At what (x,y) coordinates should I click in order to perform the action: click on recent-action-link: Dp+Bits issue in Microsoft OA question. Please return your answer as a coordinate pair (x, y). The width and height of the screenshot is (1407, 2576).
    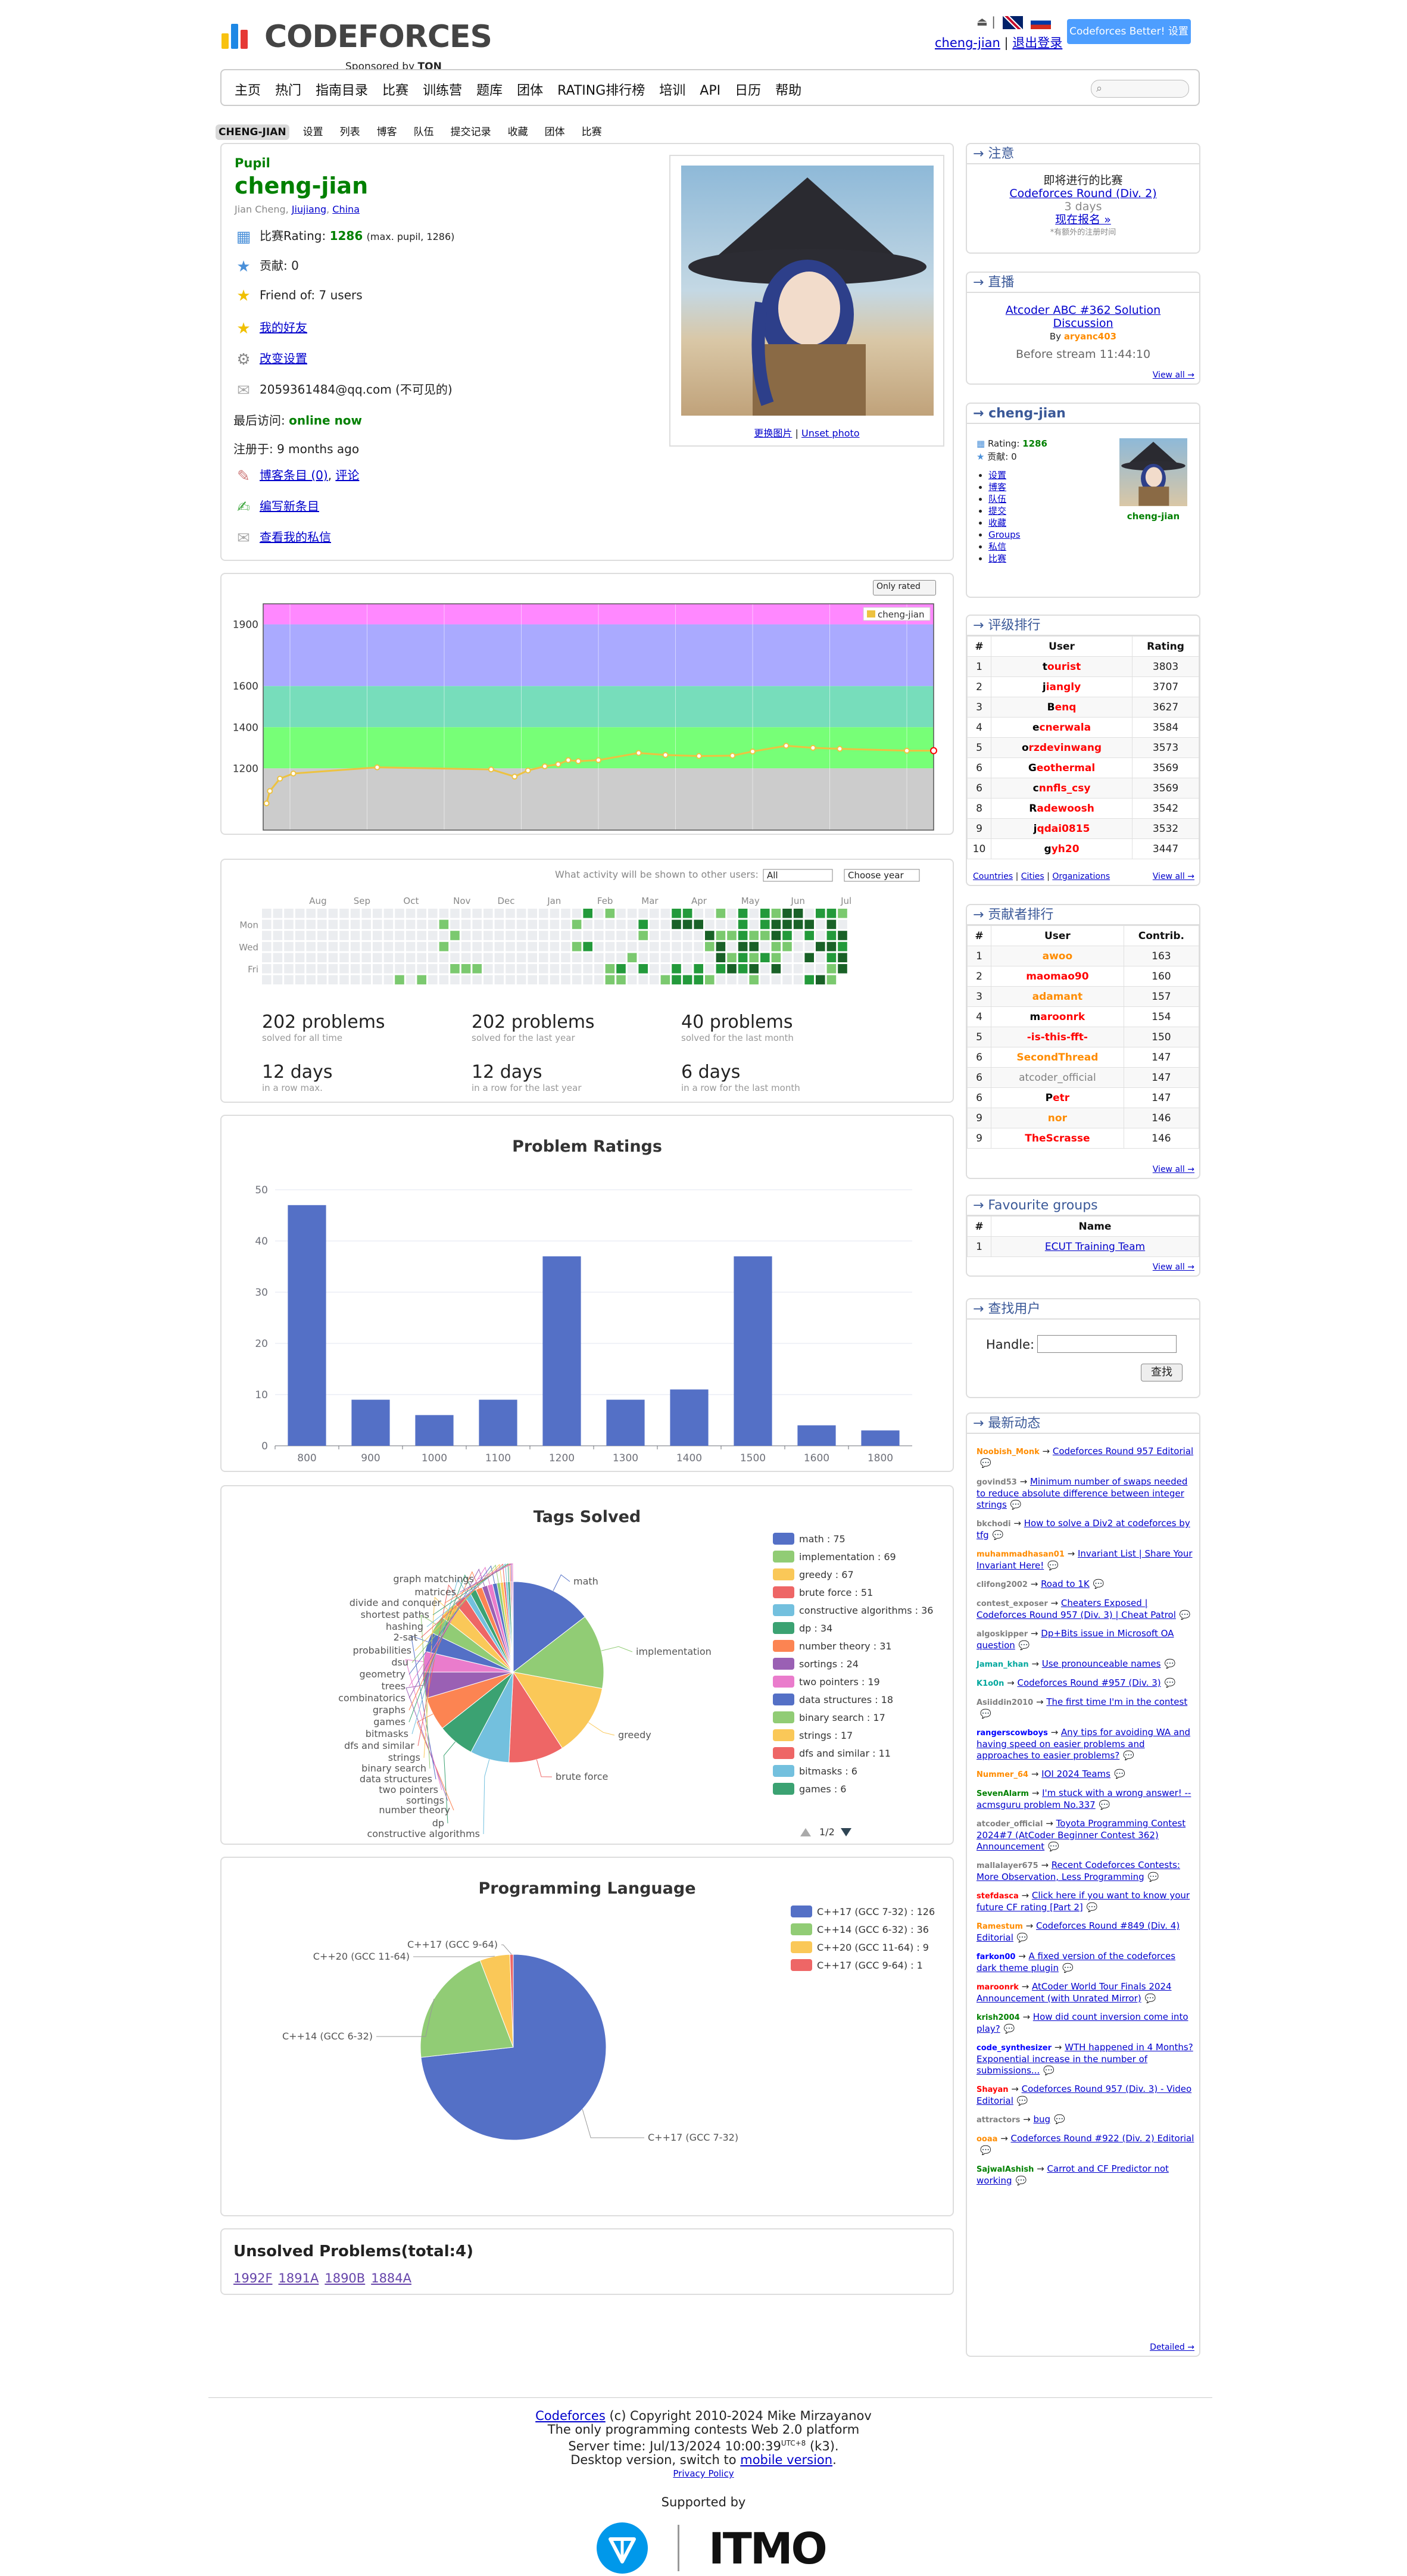
    Looking at the image, I should click on (1075, 1640).